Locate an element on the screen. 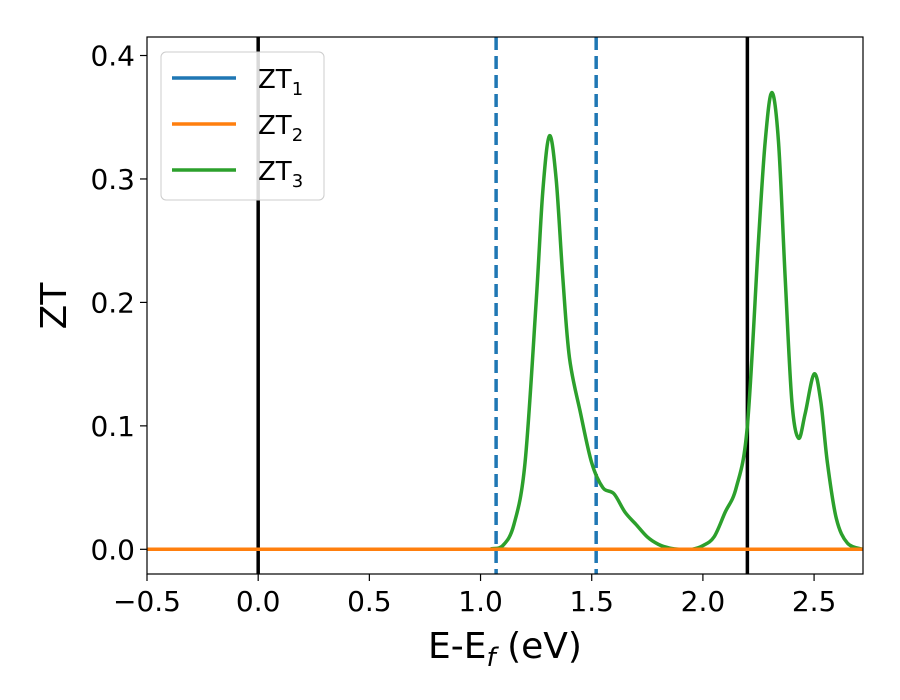 The image size is (900, 700). y-axis: 0.0 0.1 0.2 0.3 0.4 is located at coordinates (118, 303).